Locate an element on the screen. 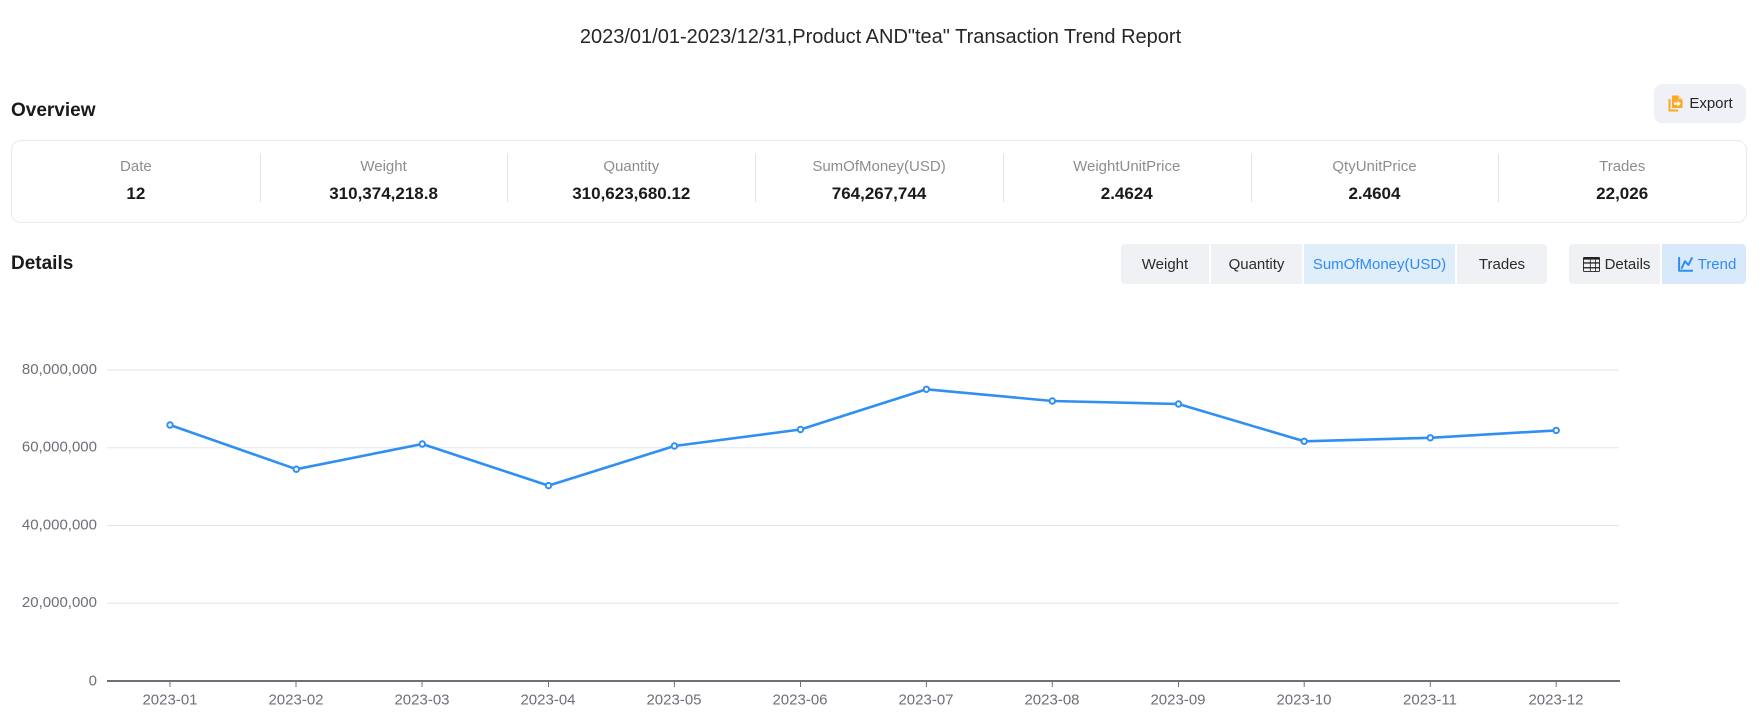  svg-text: 2023-09 is located at coordinates (1177, 700).